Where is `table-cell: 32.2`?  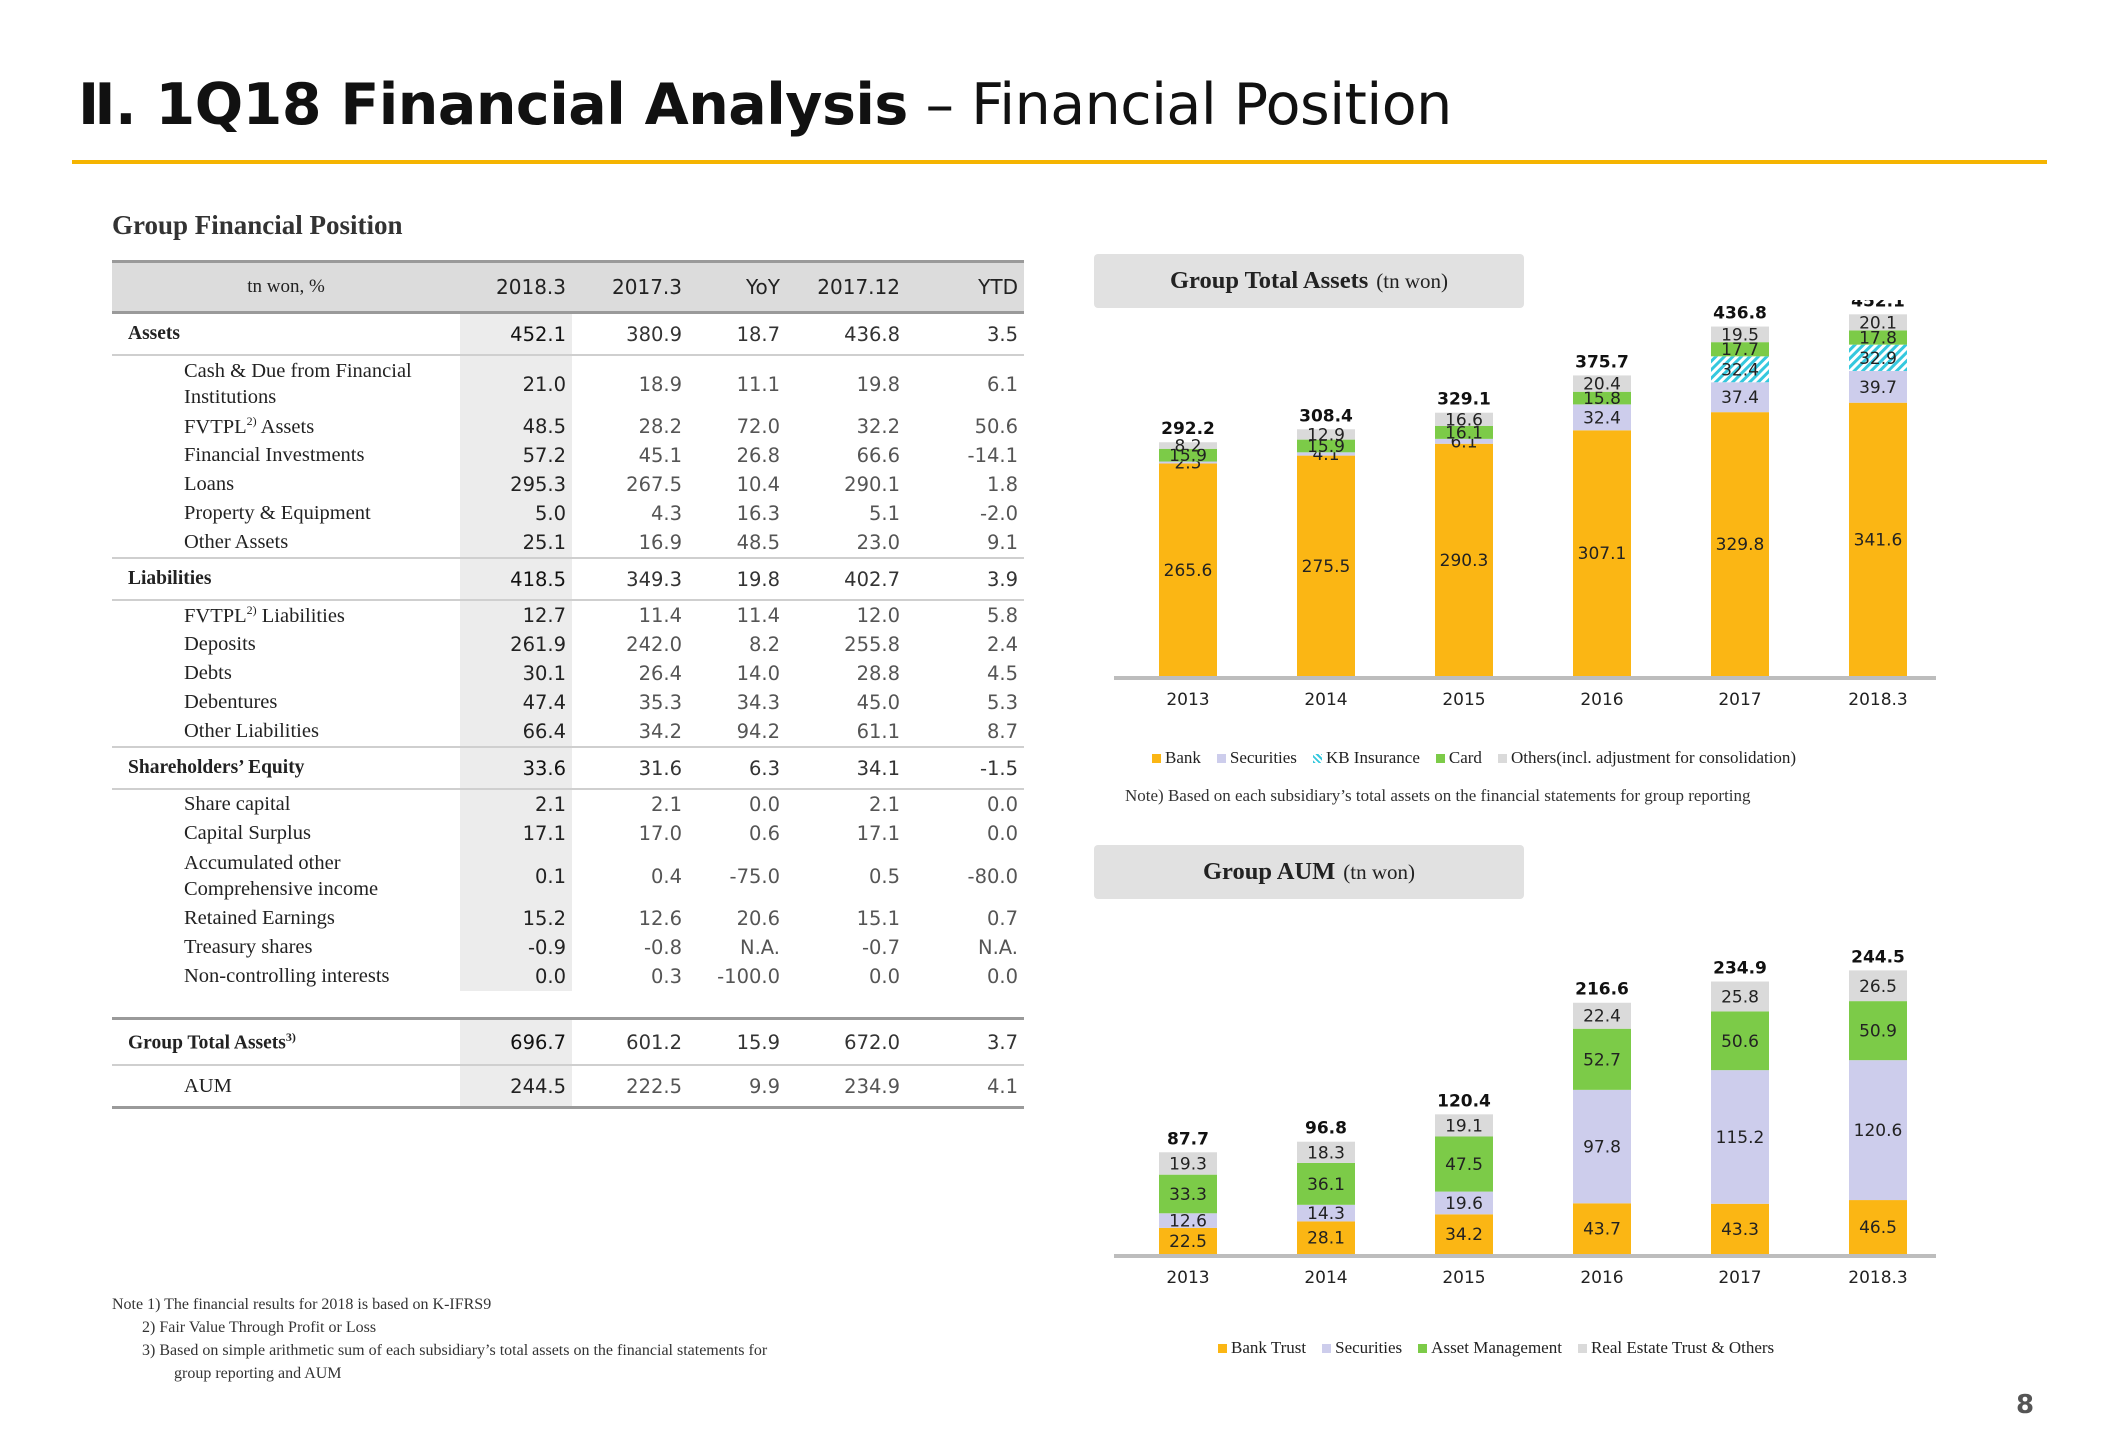 table-cell: 32.2 is located at coordinates (878, 426).